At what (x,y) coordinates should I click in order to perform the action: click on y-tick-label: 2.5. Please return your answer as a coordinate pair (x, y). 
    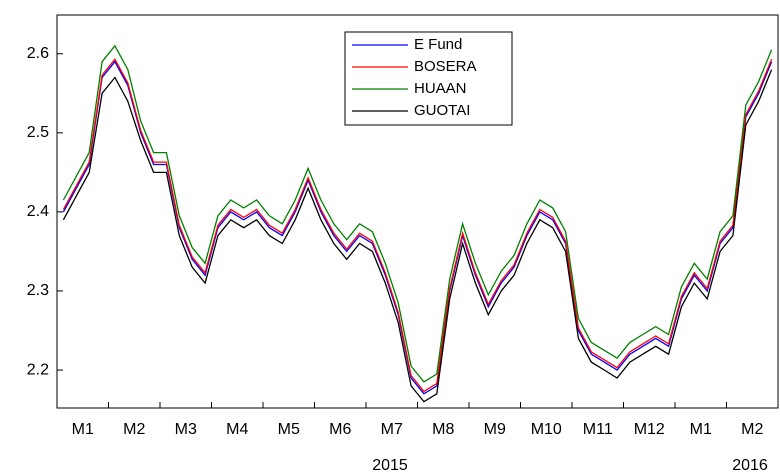
    Looking at the image, I should click on (38, 132).